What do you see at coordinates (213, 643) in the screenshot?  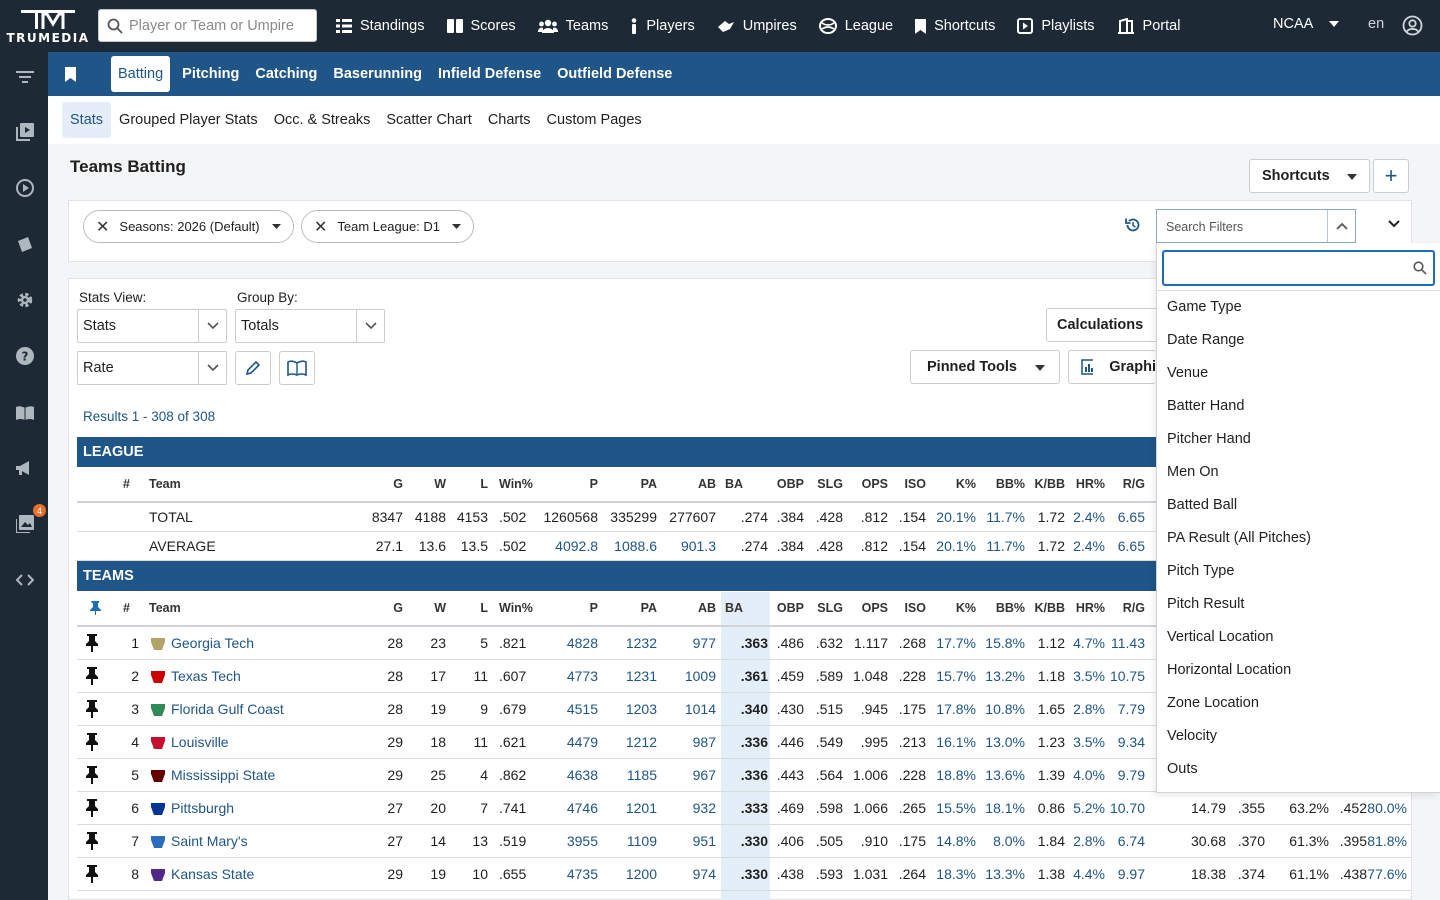 I see `team-name-link: Georgia Tech` at bounding box center [213, 643].